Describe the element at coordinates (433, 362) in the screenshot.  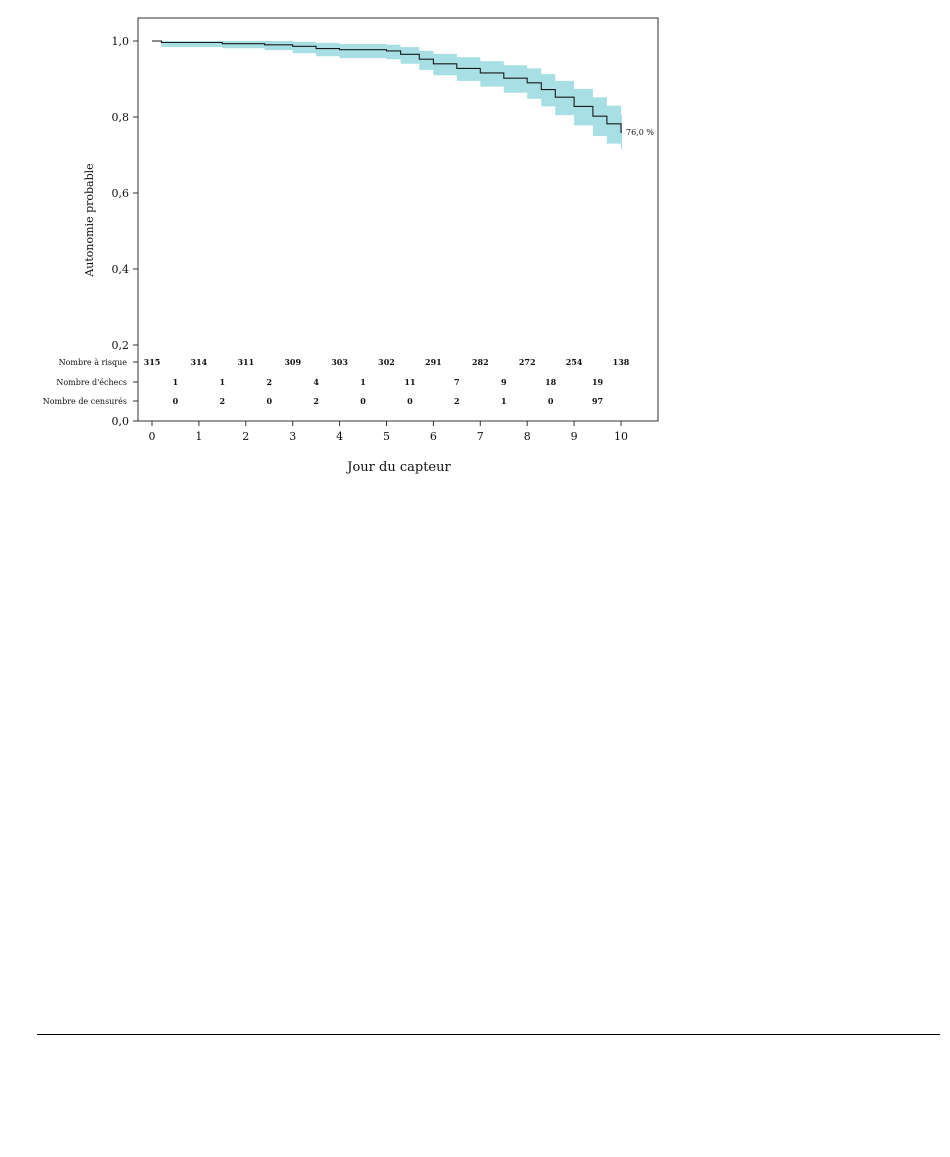
I see `risk-table-value: 291` at that location.